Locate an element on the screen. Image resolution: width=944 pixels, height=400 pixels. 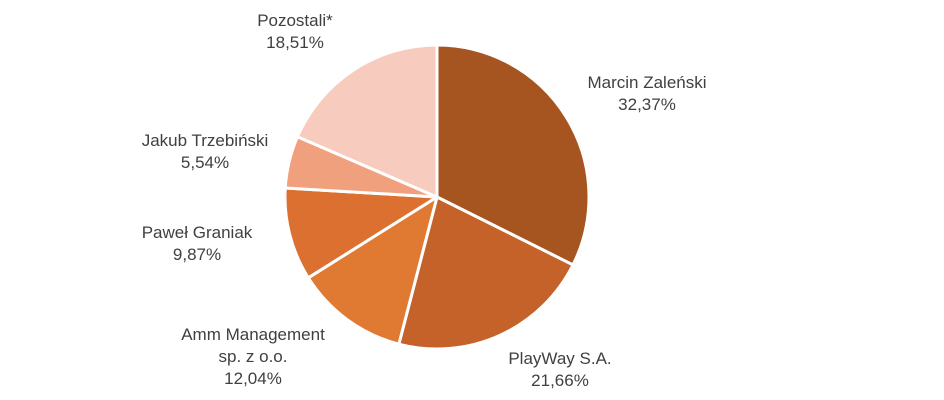
slice-label: Pozostali* 18,51% is located at coordinates (295, 31).